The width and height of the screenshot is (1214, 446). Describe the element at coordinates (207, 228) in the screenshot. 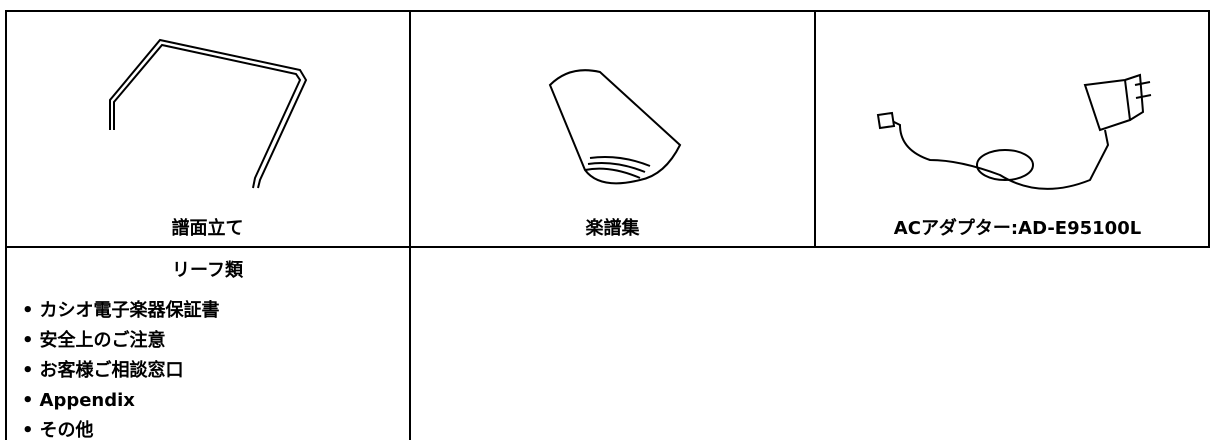

I see `caption: 譜面立て` at that location.